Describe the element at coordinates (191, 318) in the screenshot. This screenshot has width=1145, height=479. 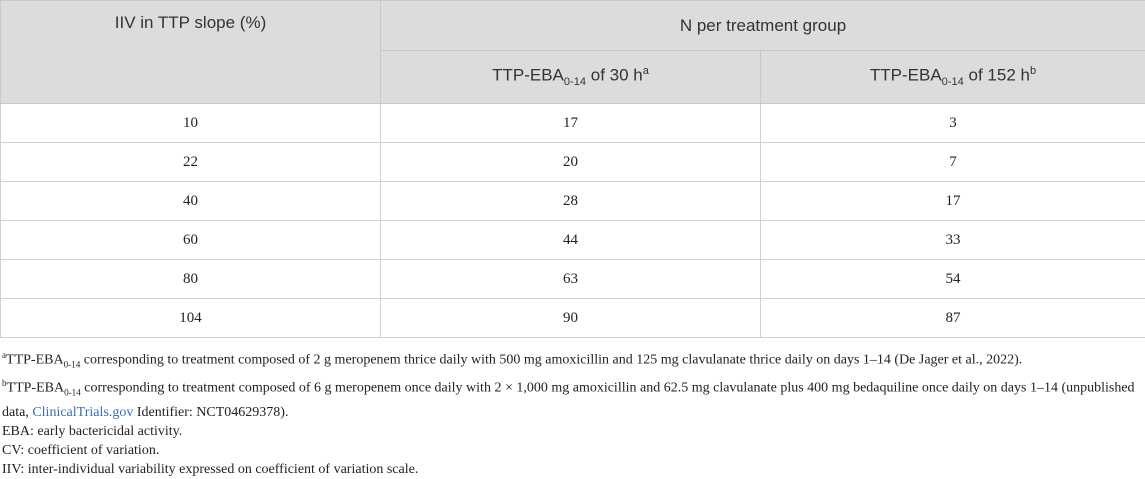
I see `table-cell: 104` at that location.